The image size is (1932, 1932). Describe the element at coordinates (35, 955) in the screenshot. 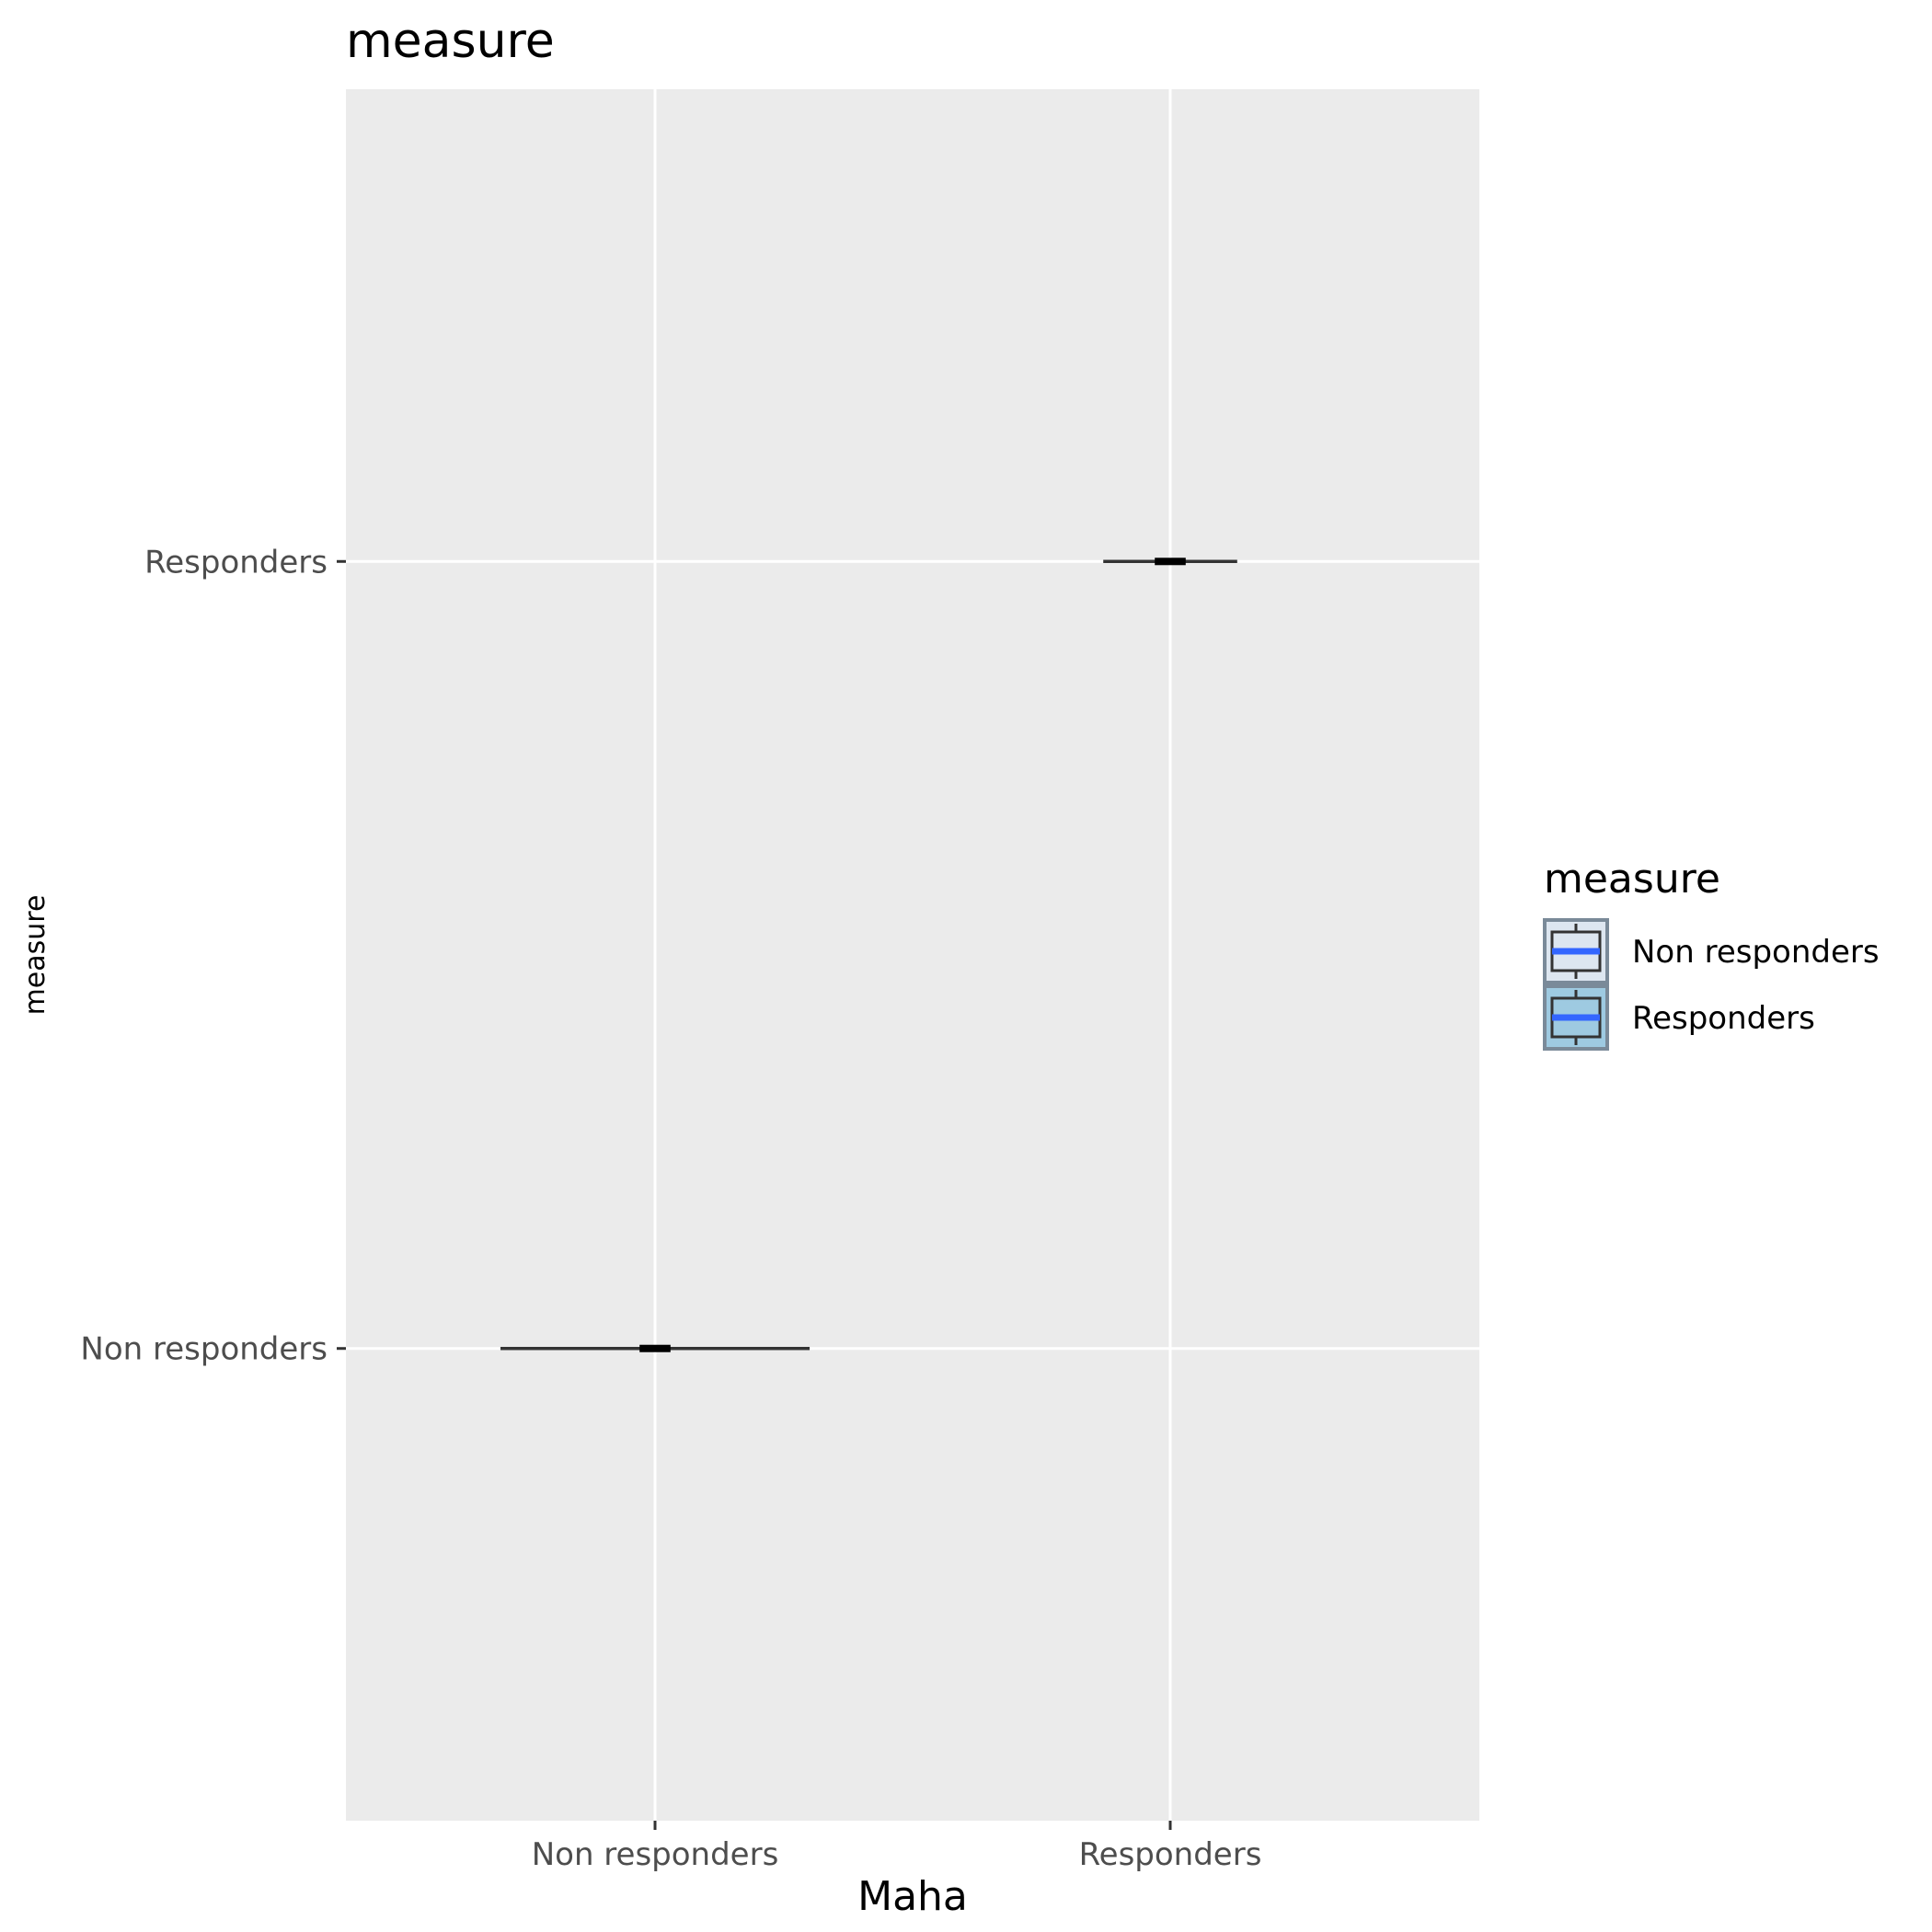

I see `y-axis-title: measure` at that location.